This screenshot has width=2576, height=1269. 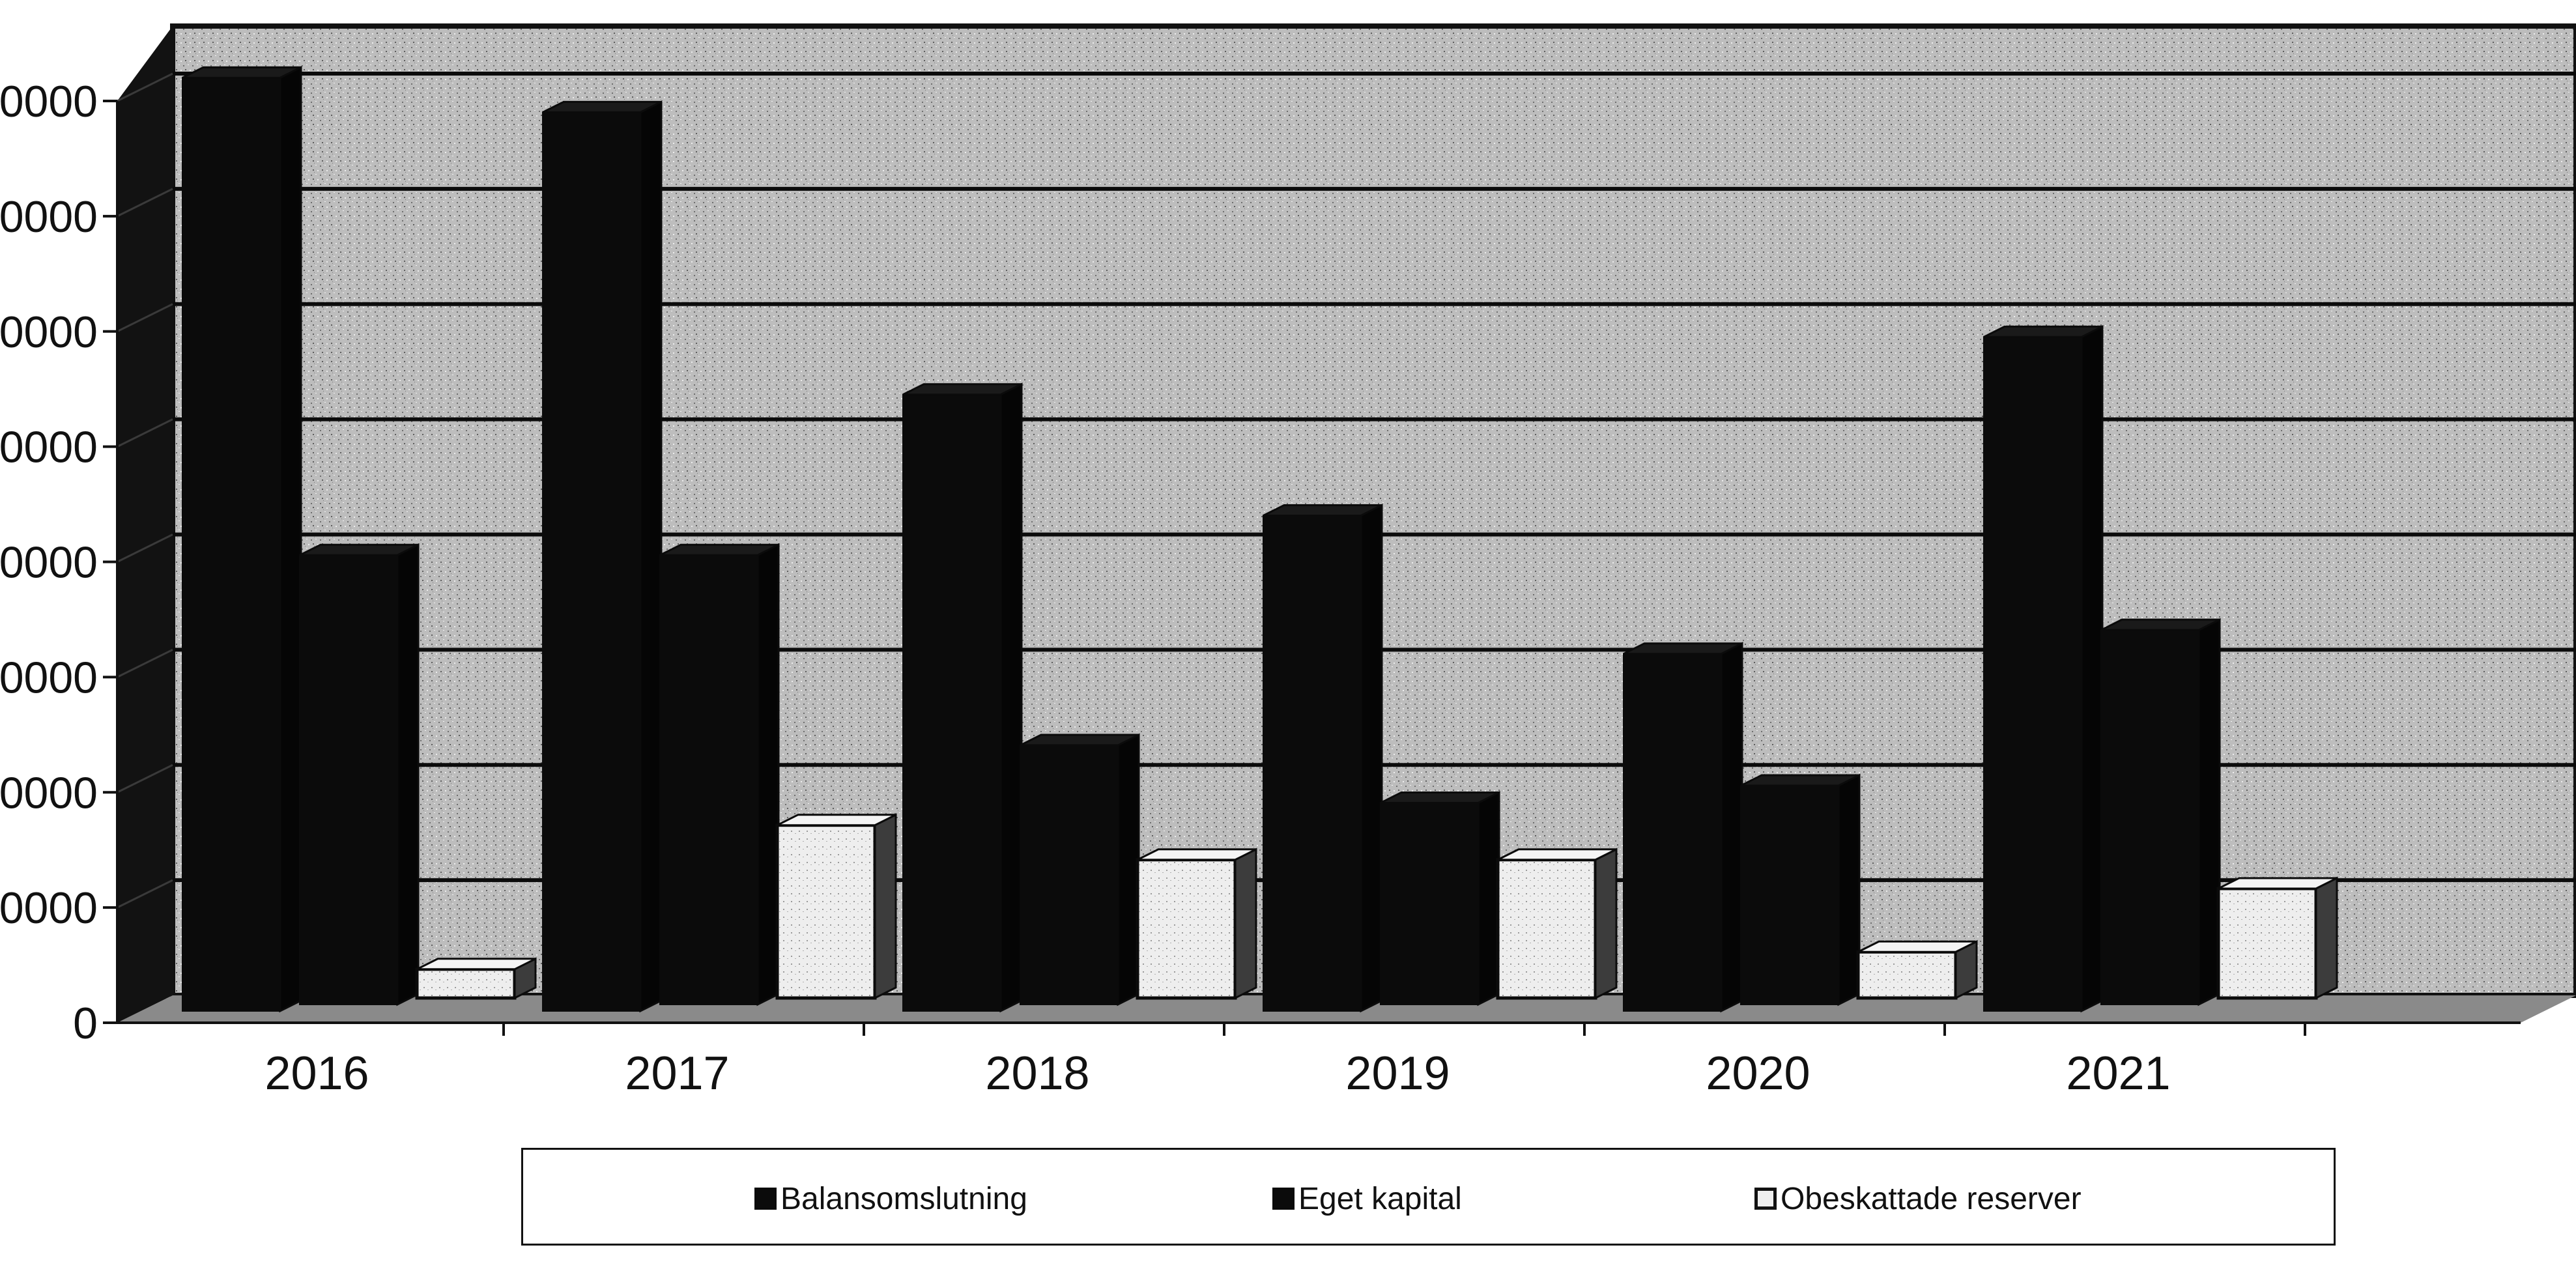 I want to click on legend-item-eget-kapital: Eget kapital, so click(x=1367, y=1198).